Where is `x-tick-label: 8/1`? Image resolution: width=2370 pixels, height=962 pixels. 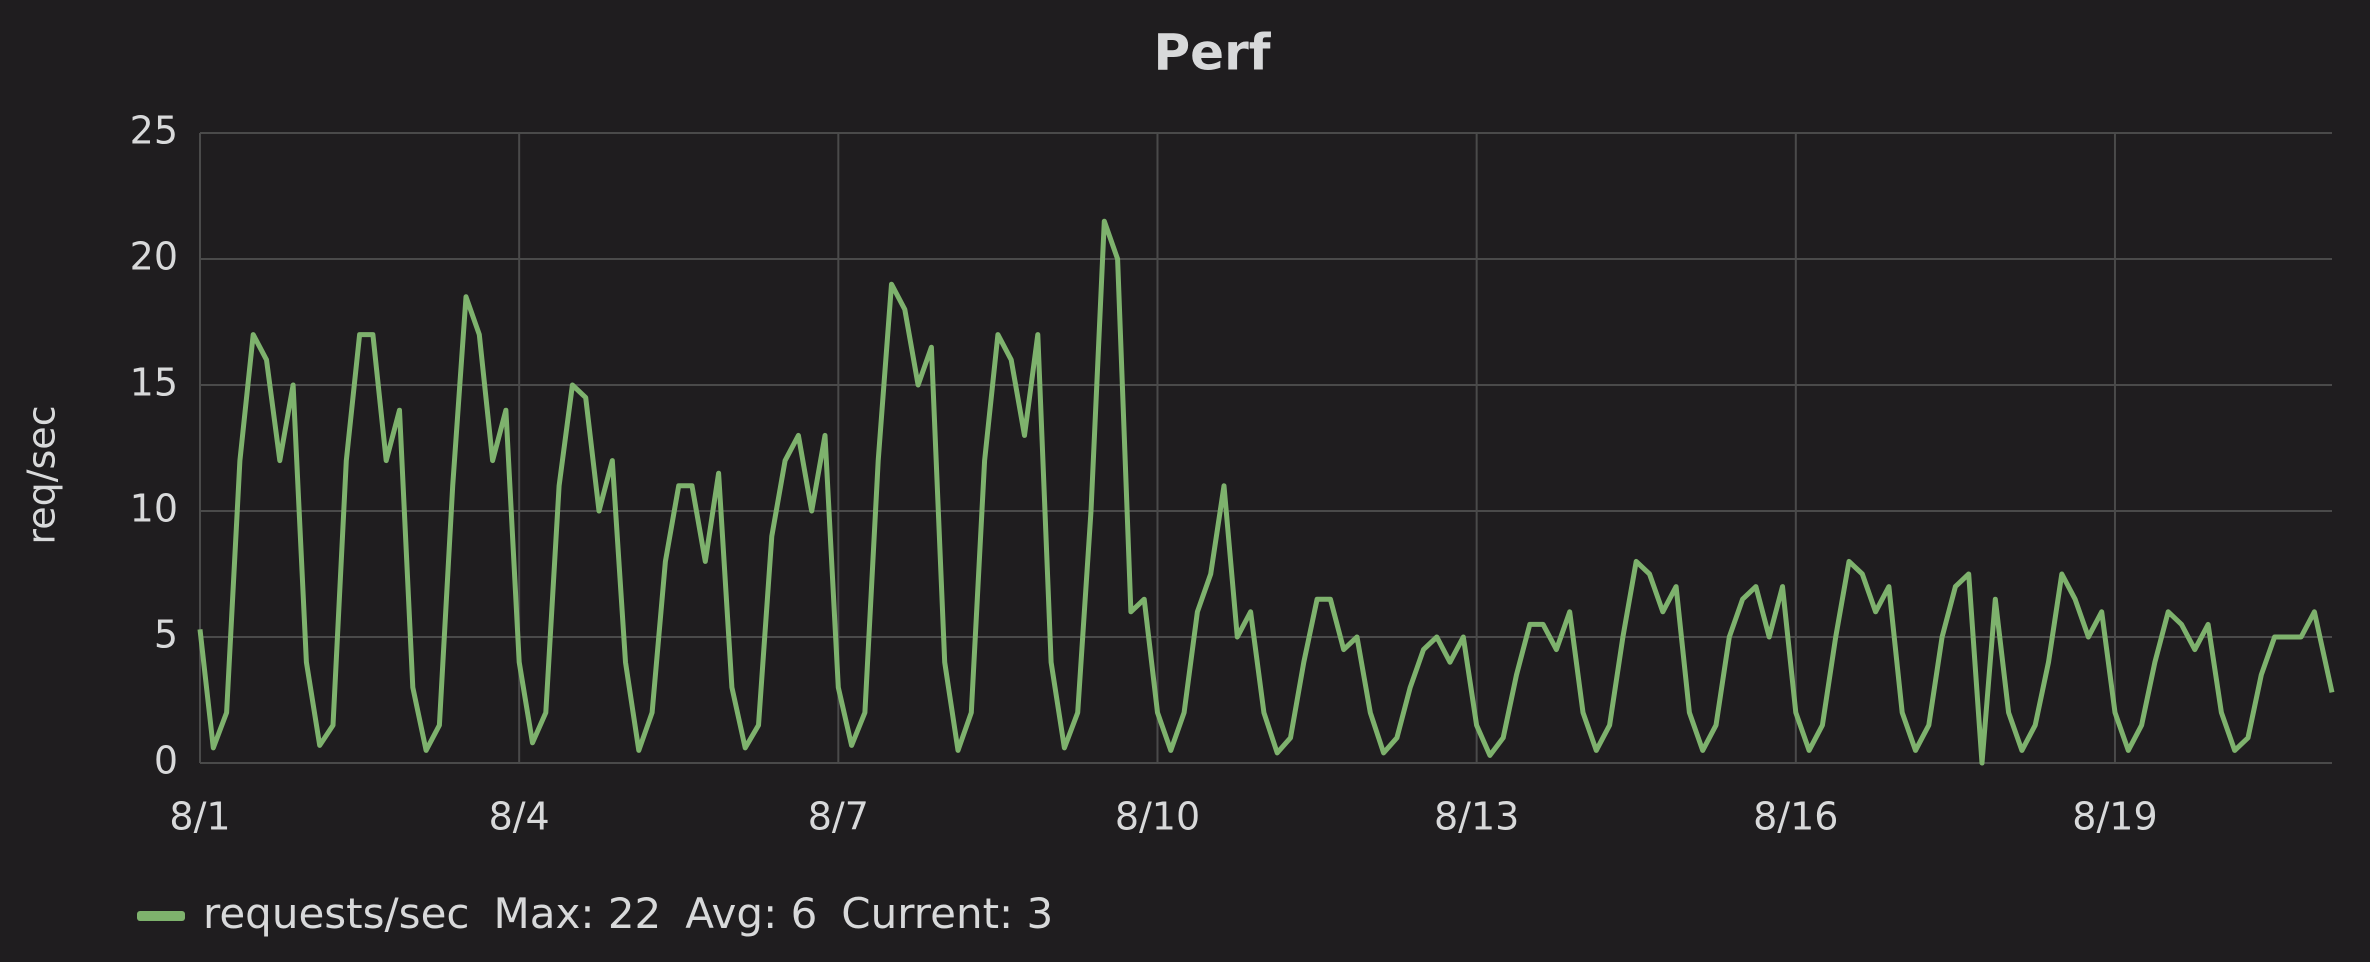 x-tick-label: 8/1 is located at coordinates (199, 817).